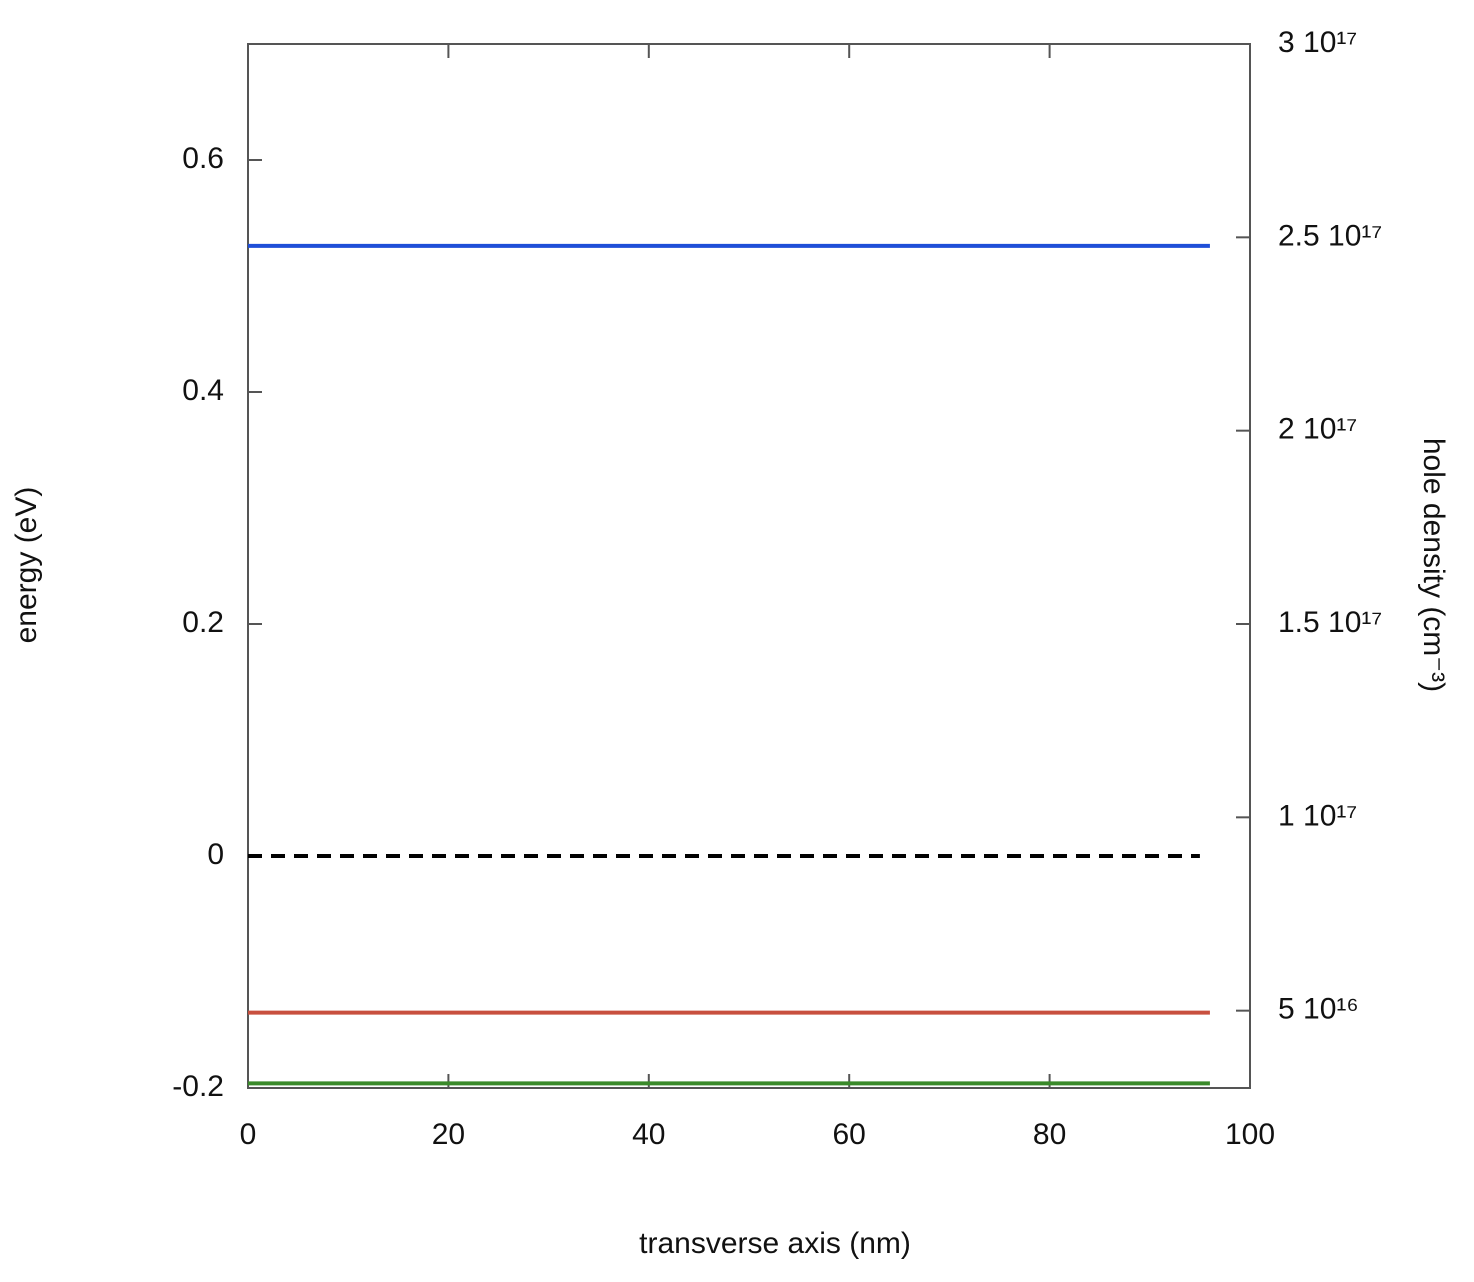  I want to click on y-tick-label: 0.2, so click(203, 622).